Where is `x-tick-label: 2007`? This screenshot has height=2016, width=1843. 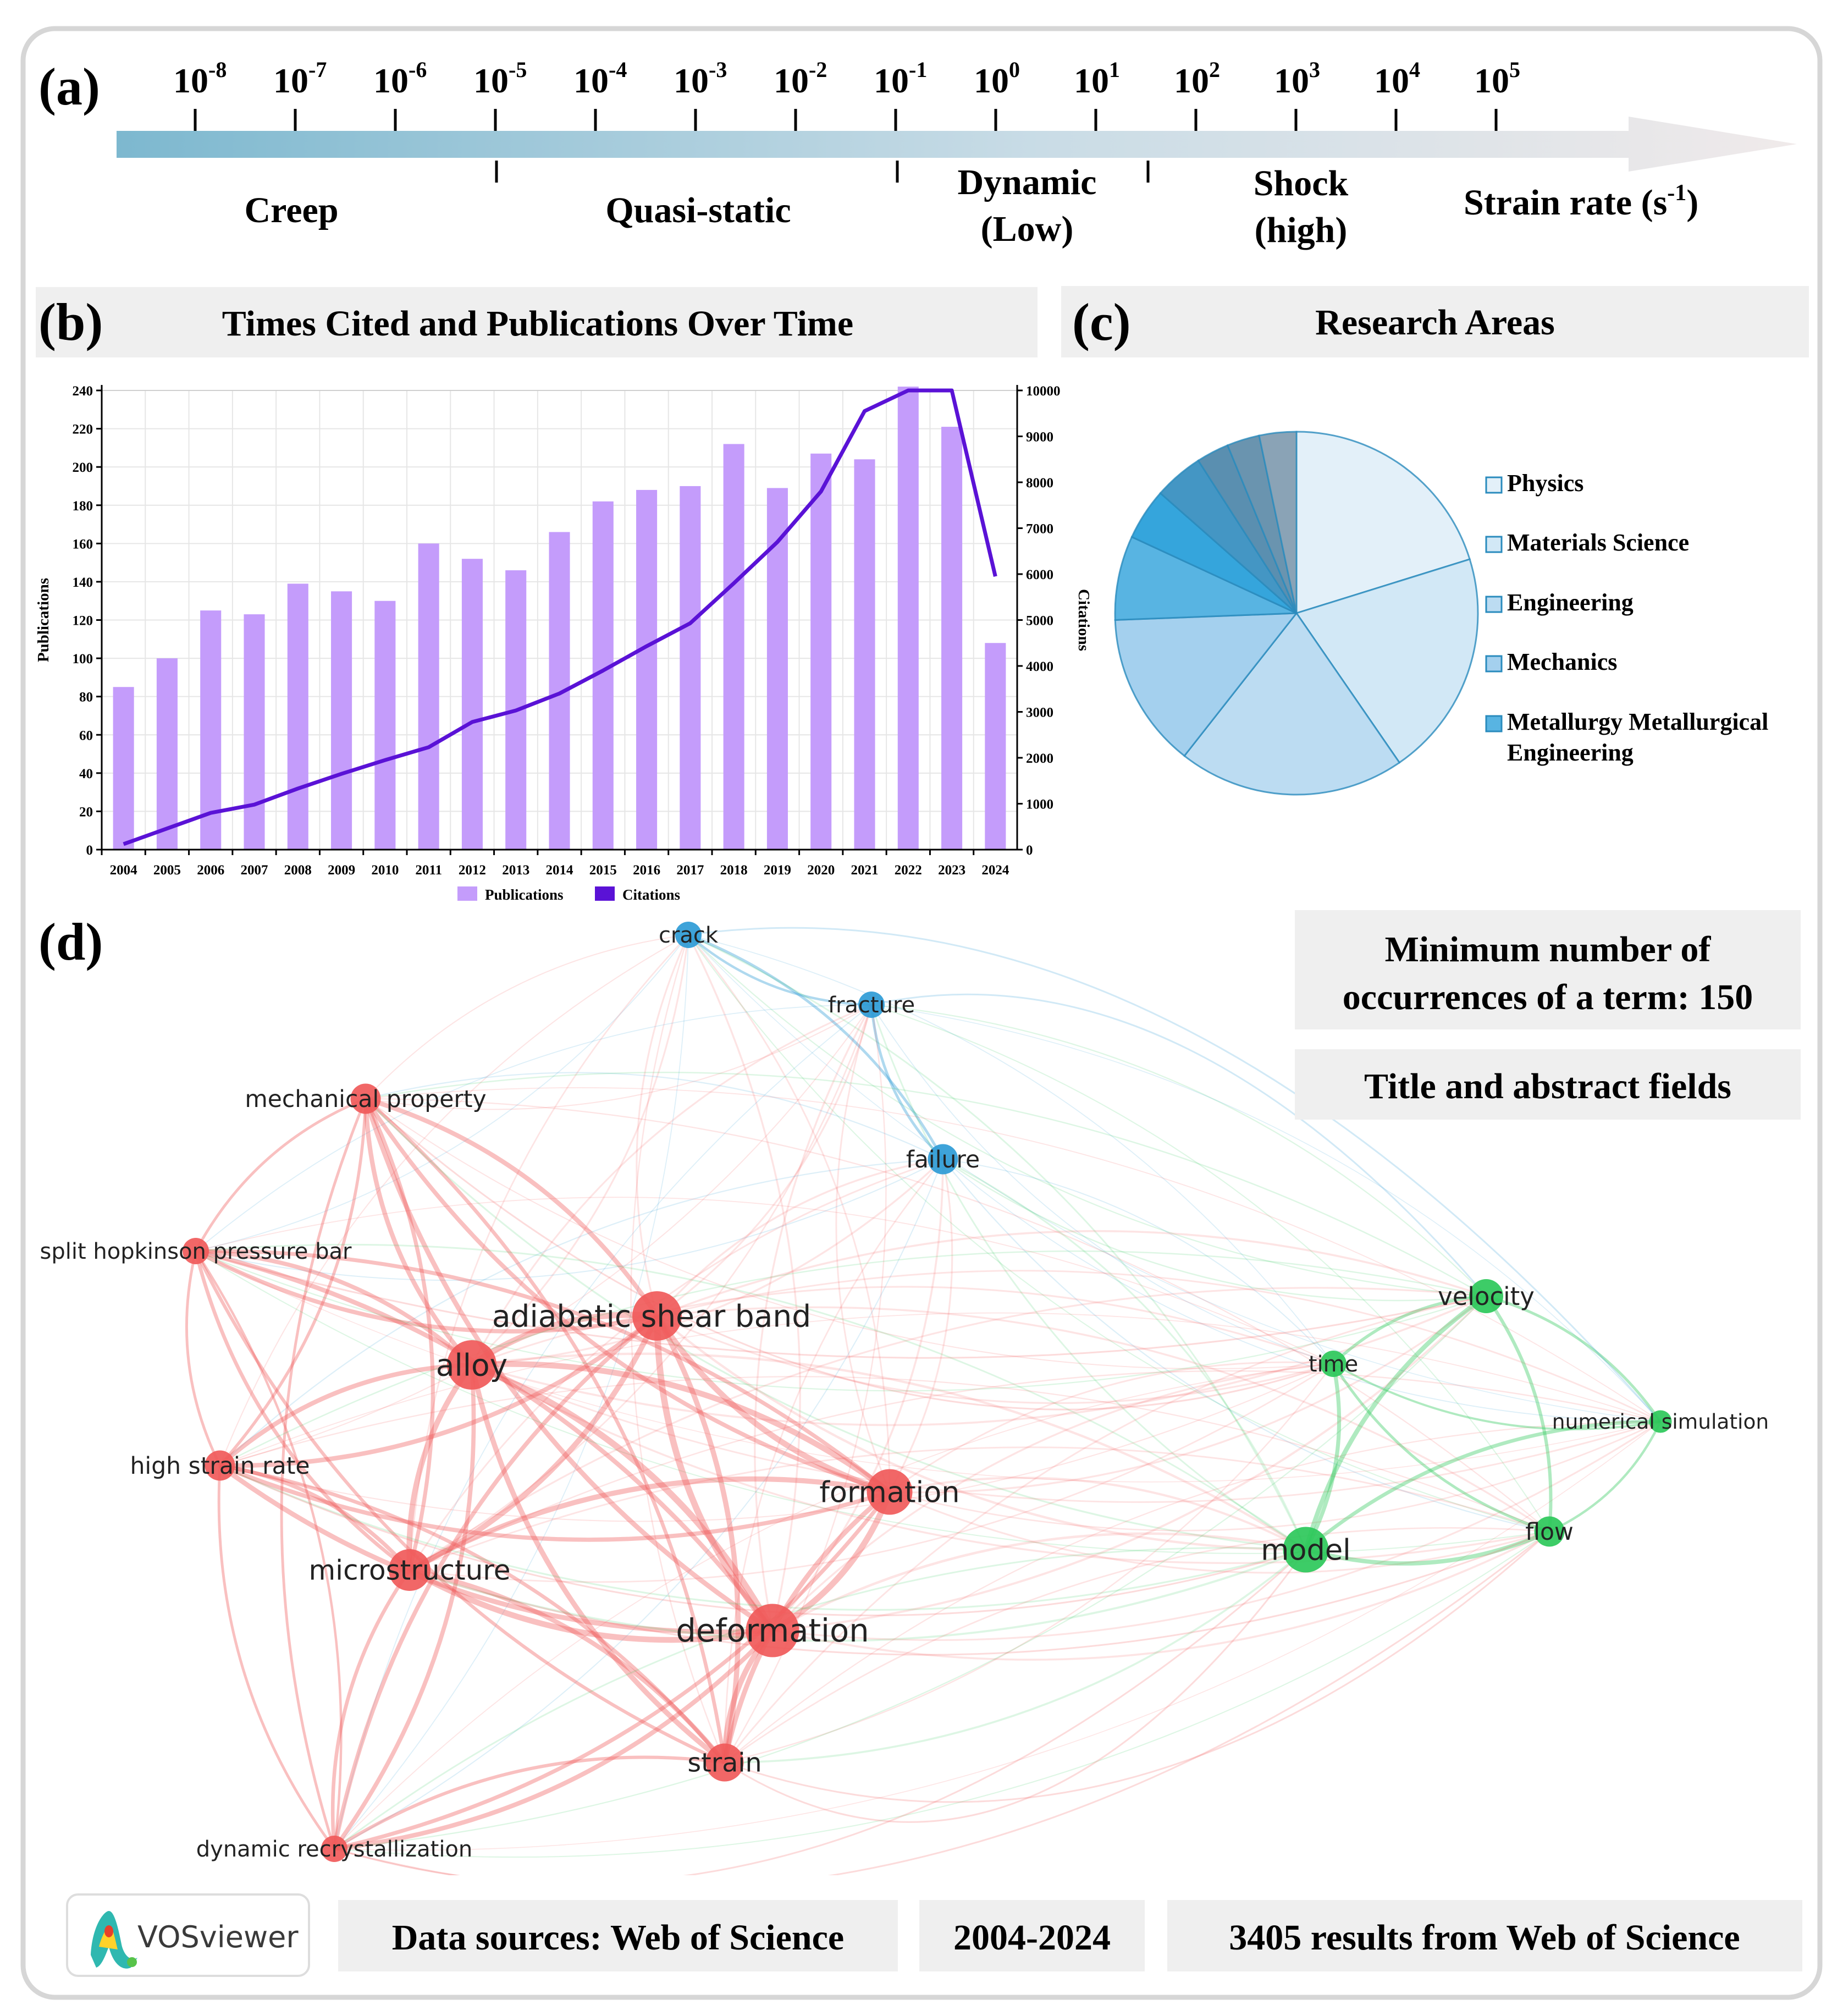
x-tick-label: 2007 is located at coordinates (255, 870).